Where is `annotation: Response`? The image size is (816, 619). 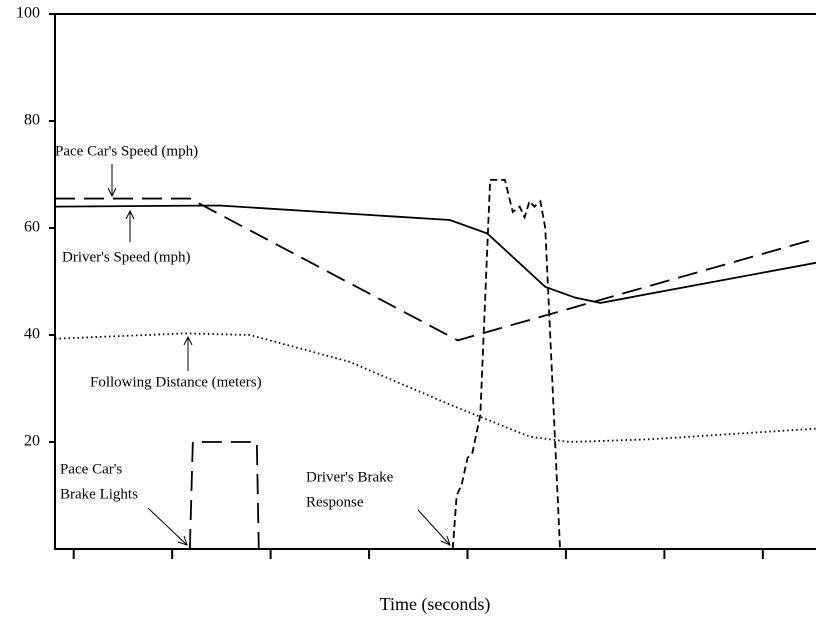
annotation: Response is located at coordinates (335, 502).